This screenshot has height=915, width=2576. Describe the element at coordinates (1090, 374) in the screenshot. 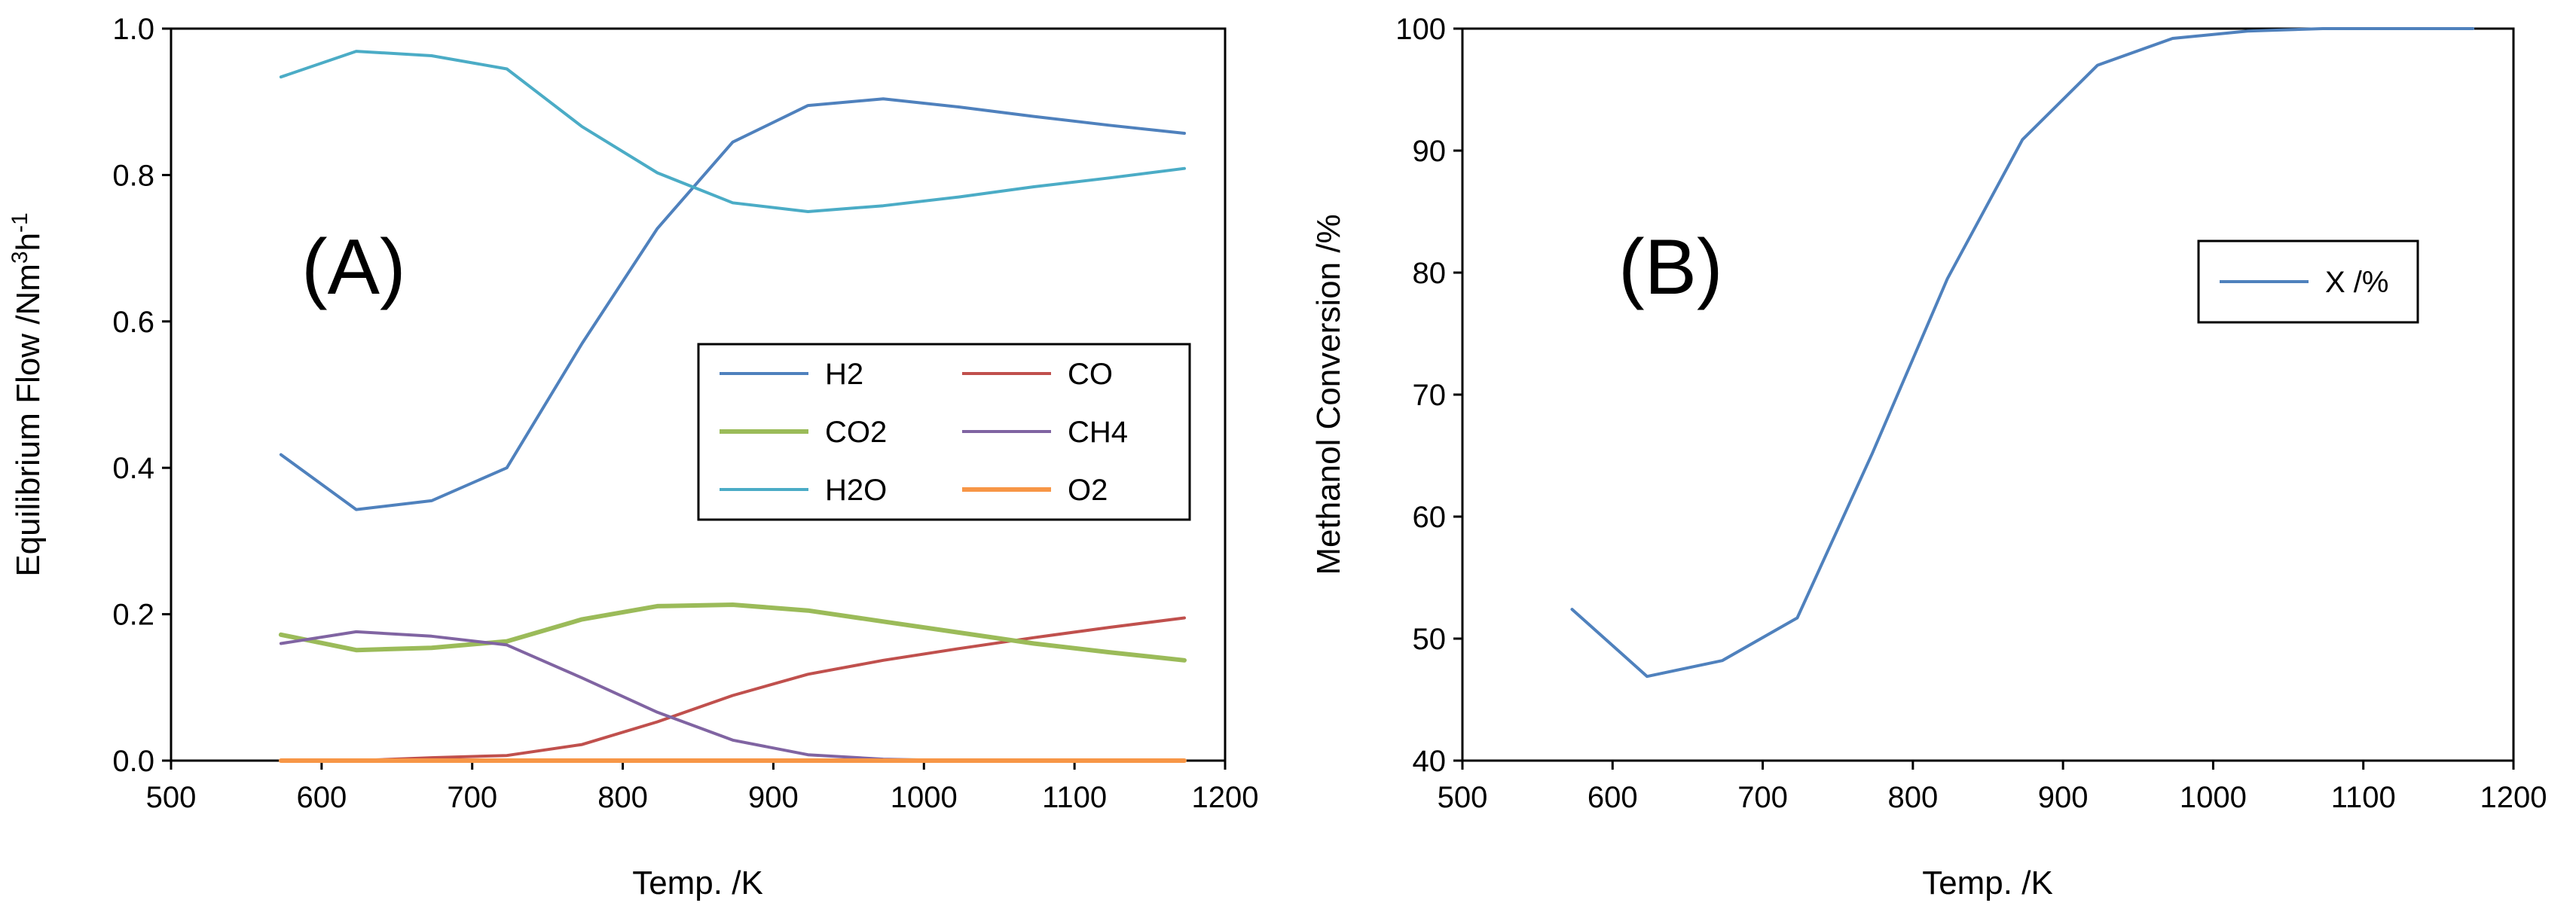

I see `legend-entry-label: CO` at that location.